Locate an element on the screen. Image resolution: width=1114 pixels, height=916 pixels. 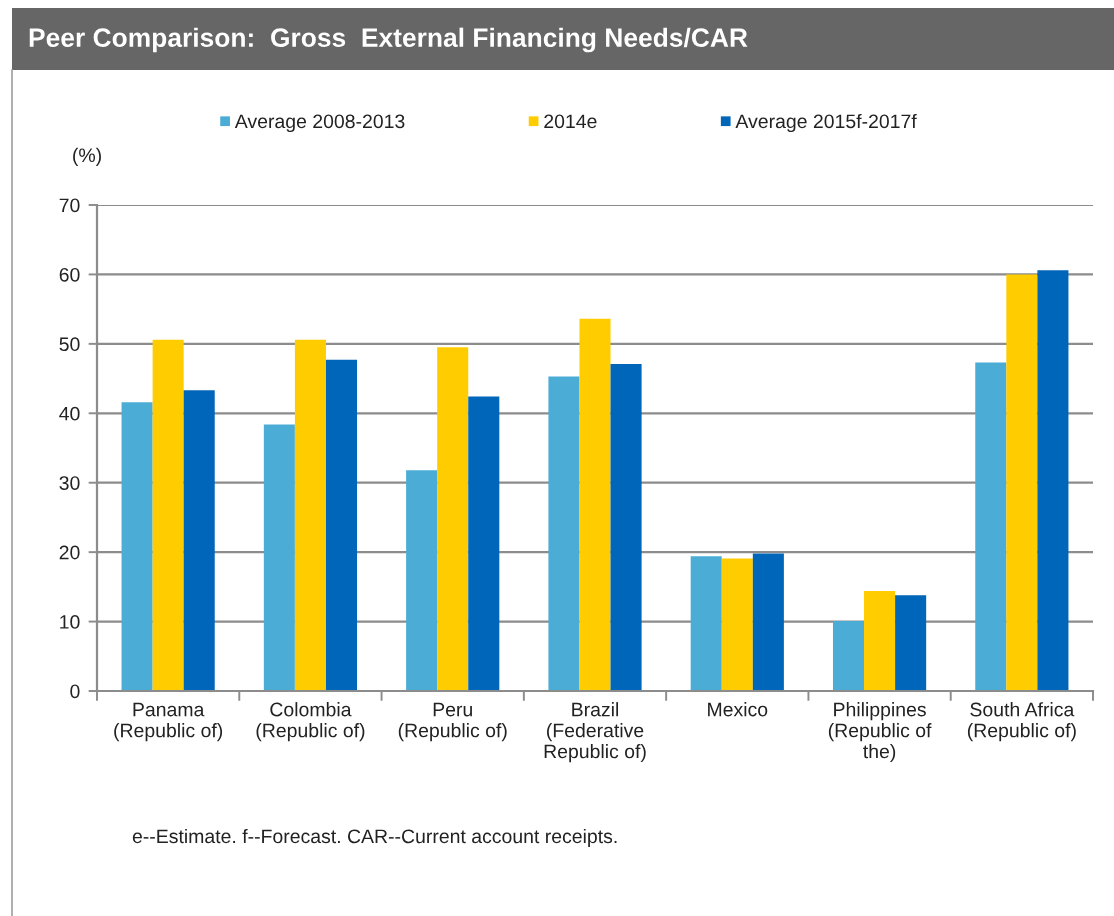
y-tick-label: 30 is located at coordinates (69, 483).